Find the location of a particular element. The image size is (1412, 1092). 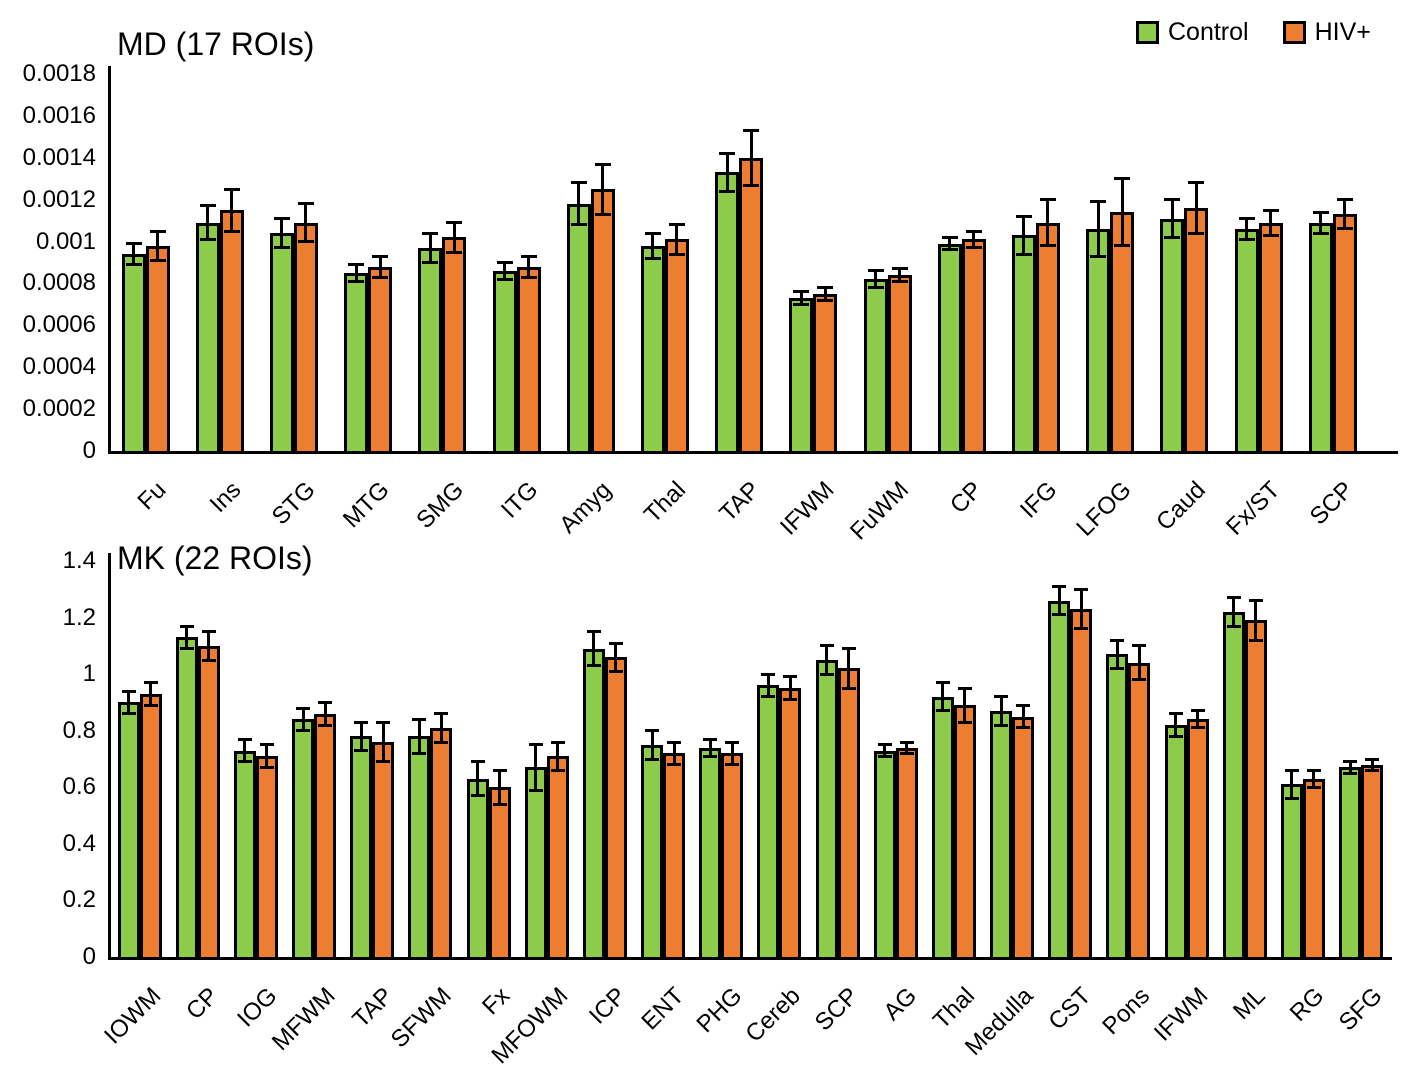

x-category-label: Cereb is located at coordinates (773, 1015).